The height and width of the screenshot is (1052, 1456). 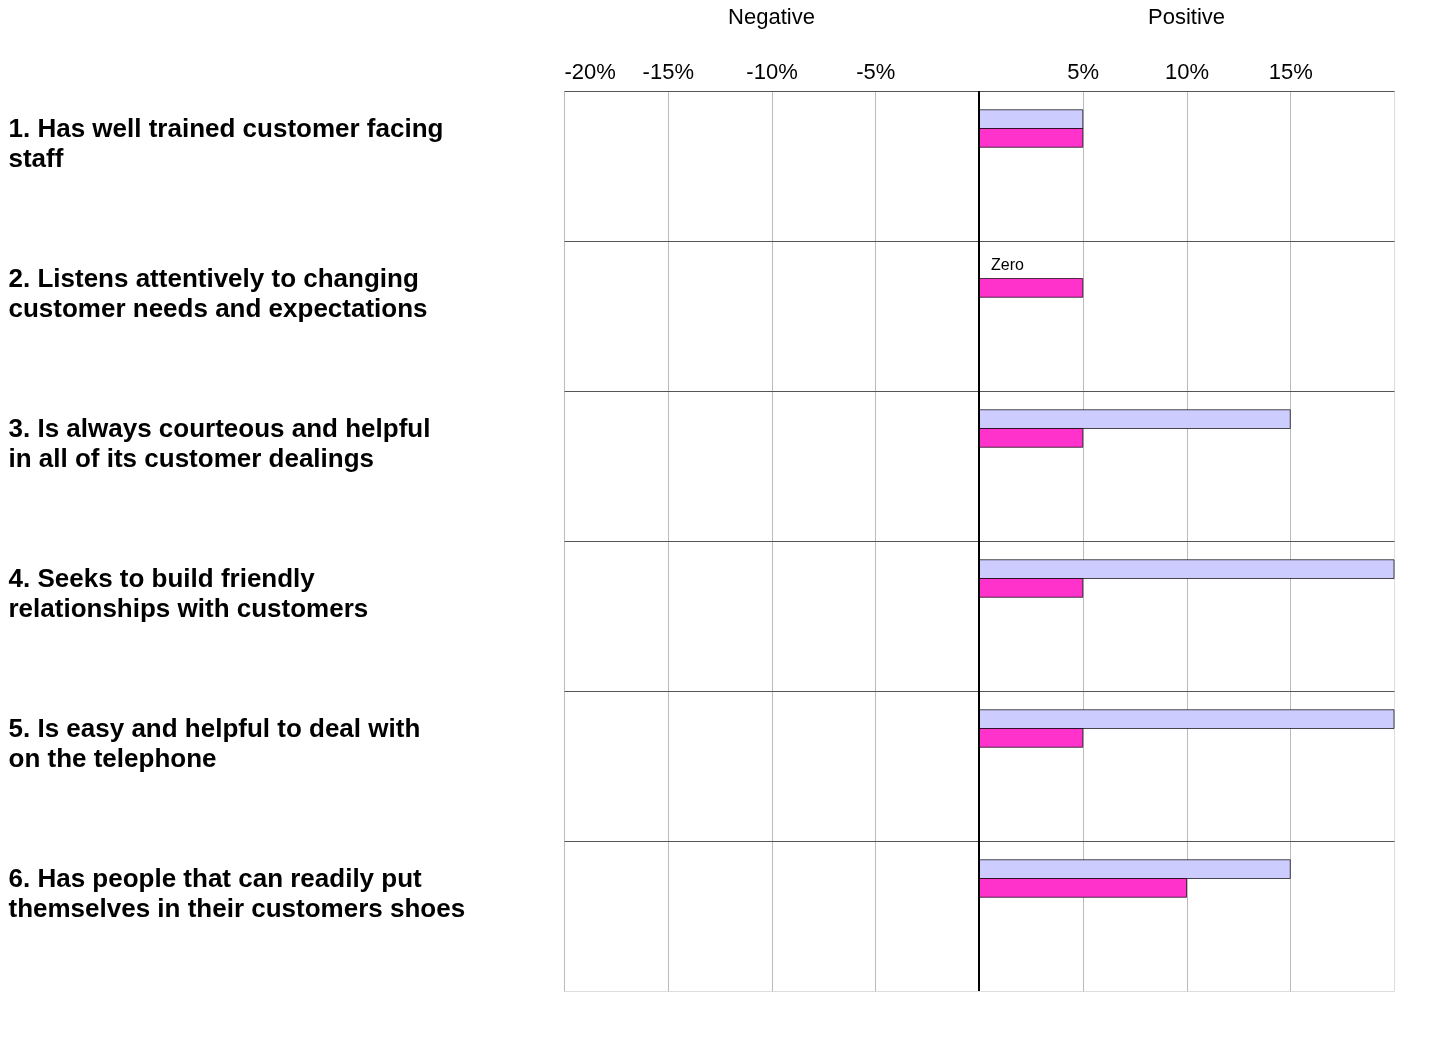 I want to click on y-tick-label: 4. Seeks to build friendly relationships with customers, so click(x=188, y=593).